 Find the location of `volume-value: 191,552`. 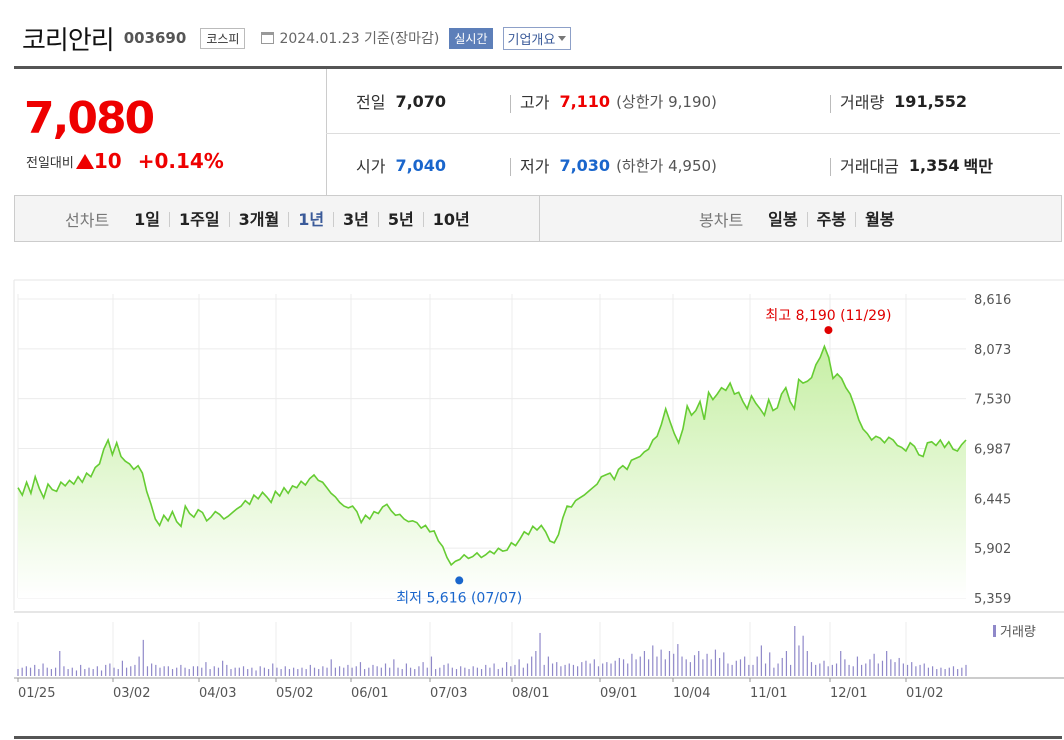

volume-value: 191,552 is located at coordinates (931, 101).